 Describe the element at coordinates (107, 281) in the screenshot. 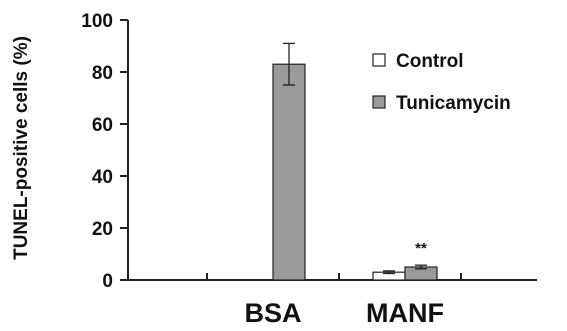

I see `y-tick-label: 0` at that location.